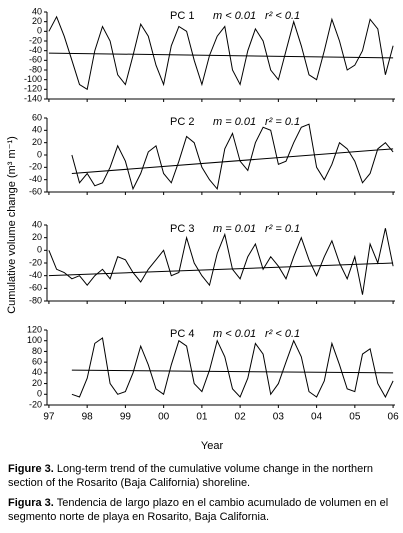 The image size is (403, 533). Describe the element at coordinates (31, 503) in the screenshot. I see `caption-label: Figura 3.` at that location.